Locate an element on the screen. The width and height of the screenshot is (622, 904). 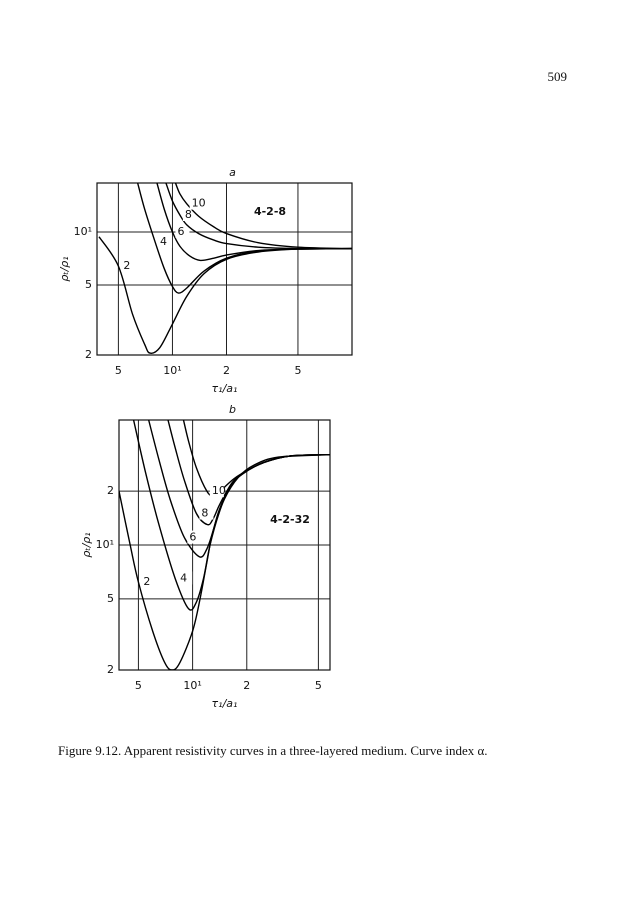
chart: b 5 10¹ 2 5 2 5 10¹ 2 τ₁/a₁ ρₜ/ρ₁ 4-2-32 2 4 68 10 is located at coordinates (205, 556).